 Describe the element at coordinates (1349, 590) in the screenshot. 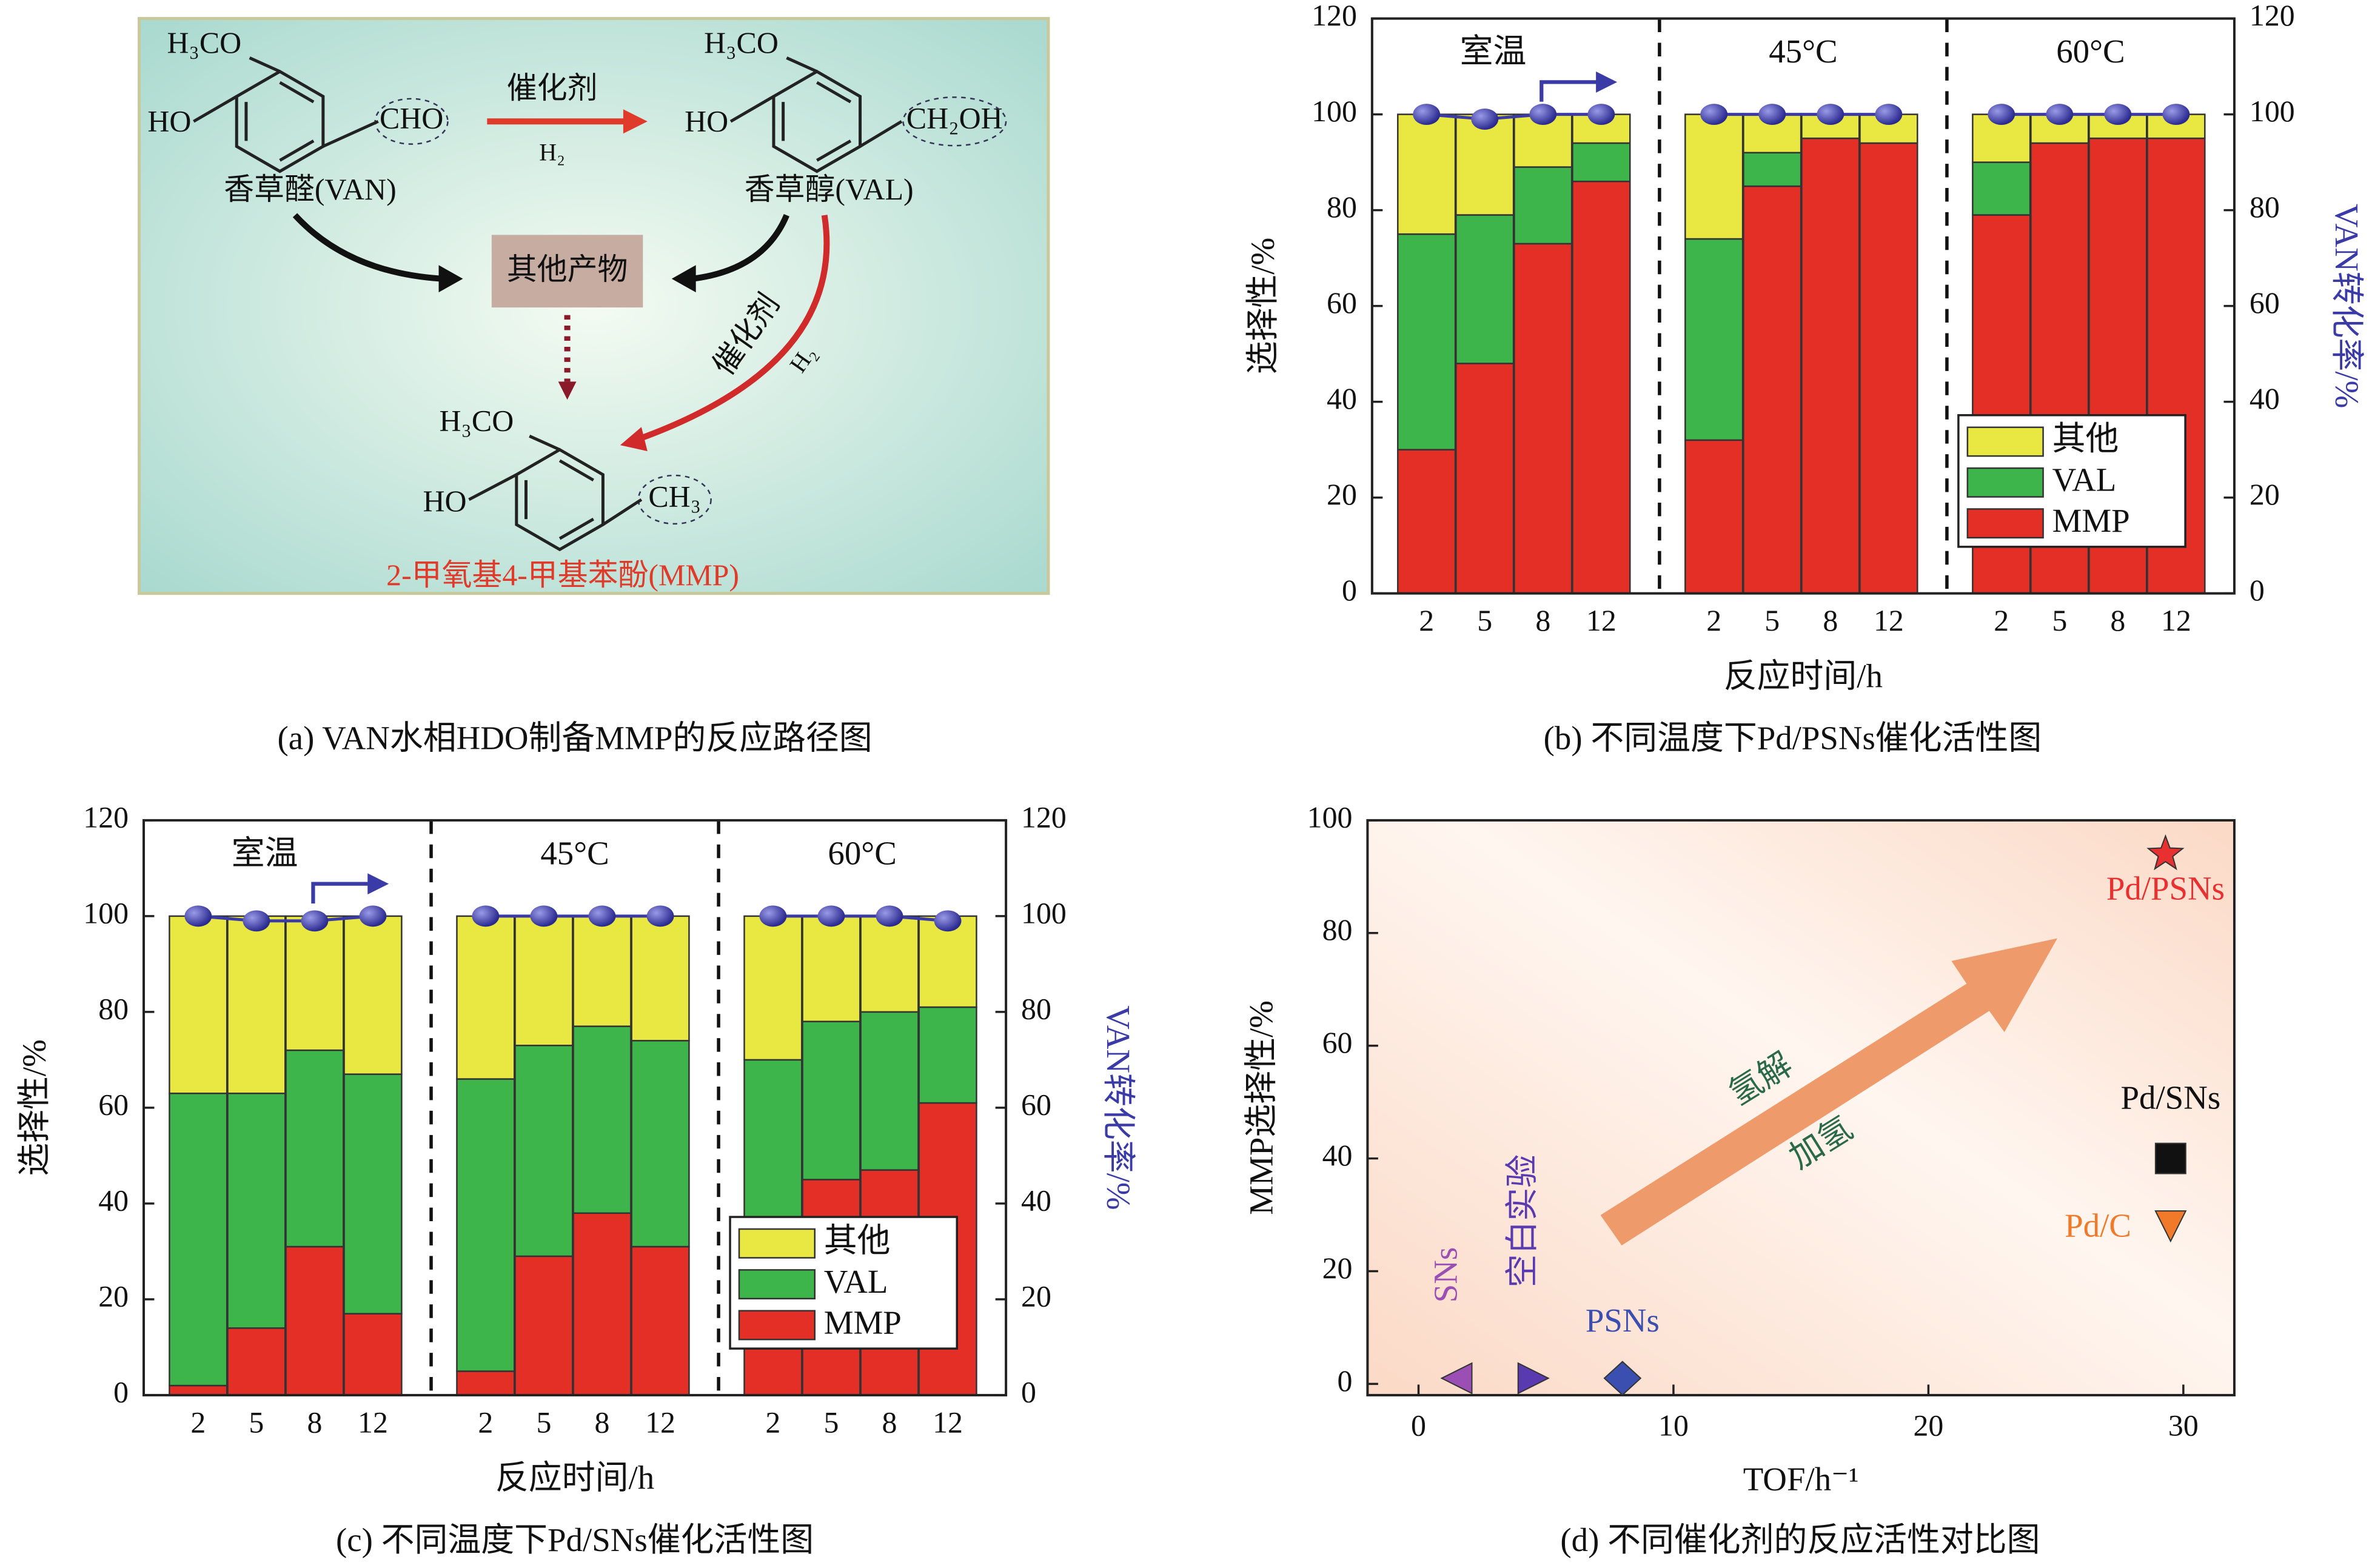

I see `y-tick-label: 0` at that location.